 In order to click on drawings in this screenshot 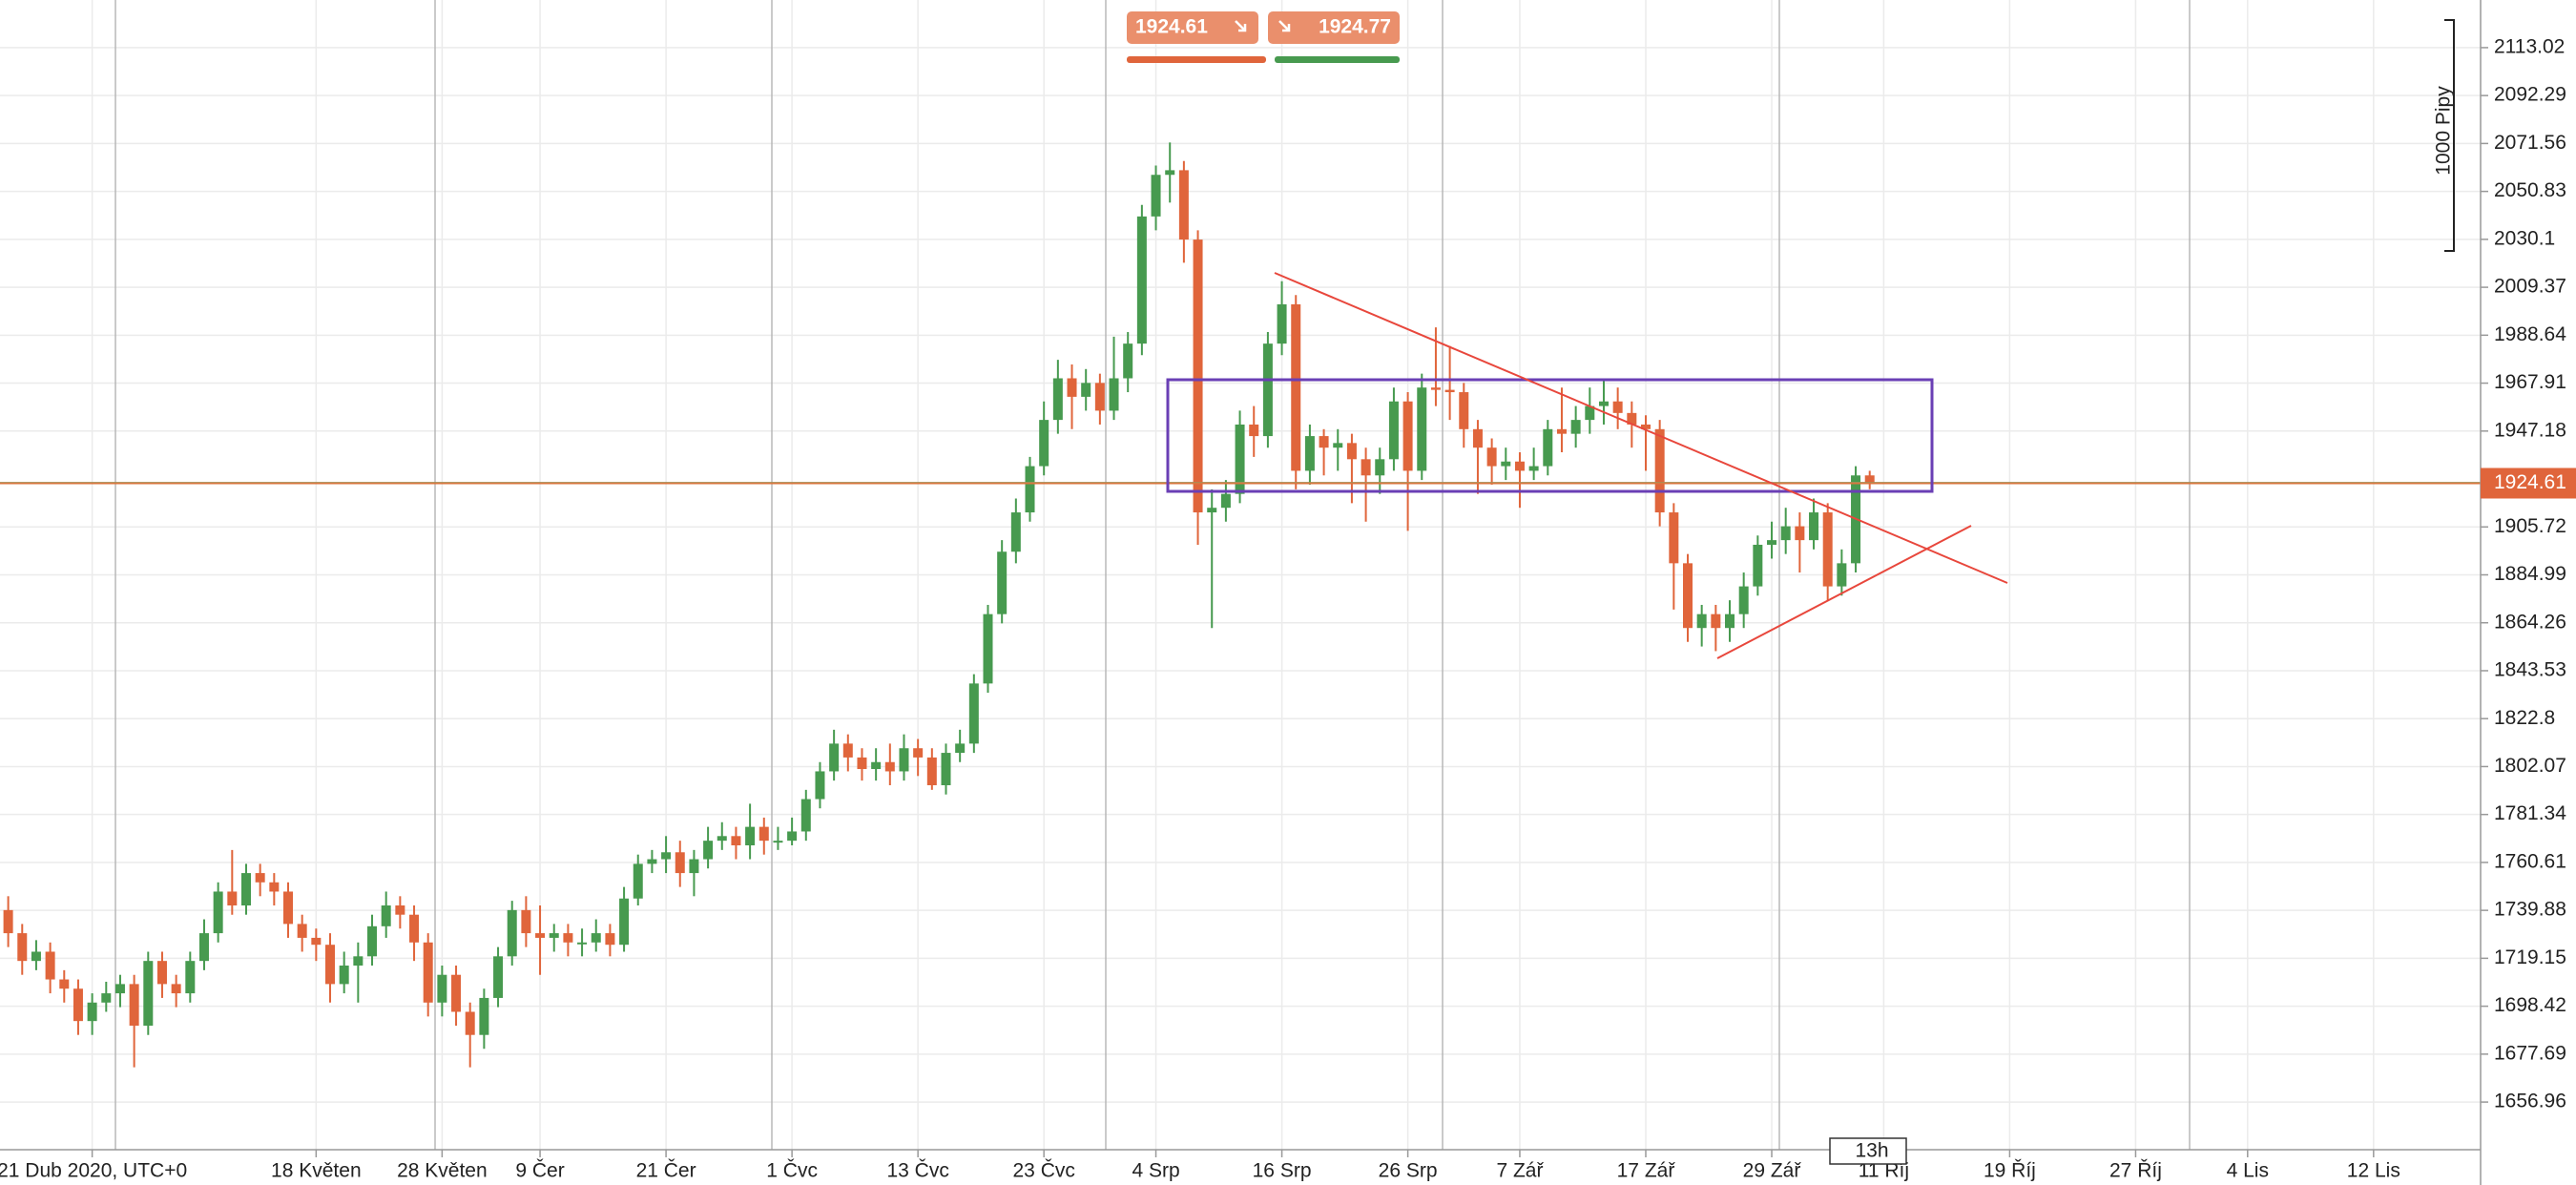, I will do `click(1587, 465)`.